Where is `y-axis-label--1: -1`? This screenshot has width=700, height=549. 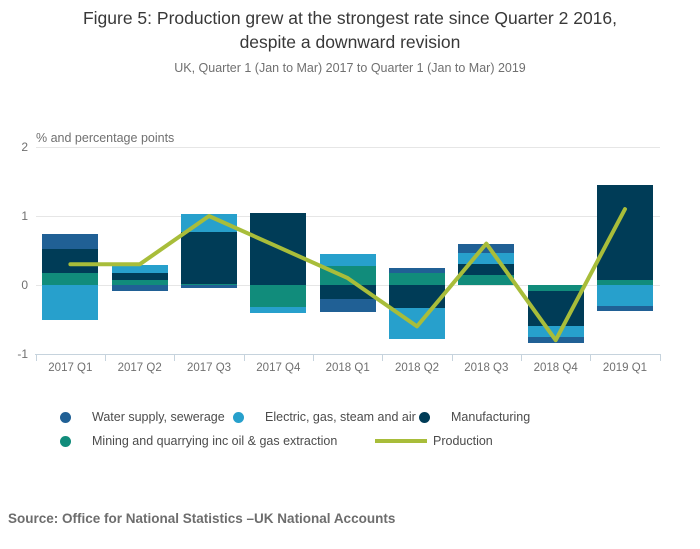
y-axis-label--1: -1 is located at coordinates (22, 354).